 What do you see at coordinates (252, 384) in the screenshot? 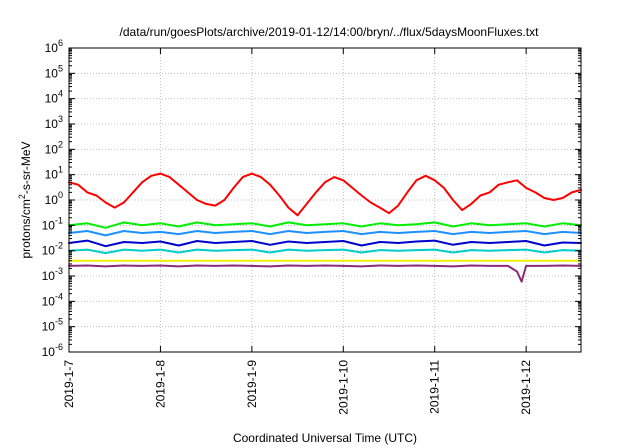
I see `x-tick-label: 2019-1-9` at bounding box center [252, 384].